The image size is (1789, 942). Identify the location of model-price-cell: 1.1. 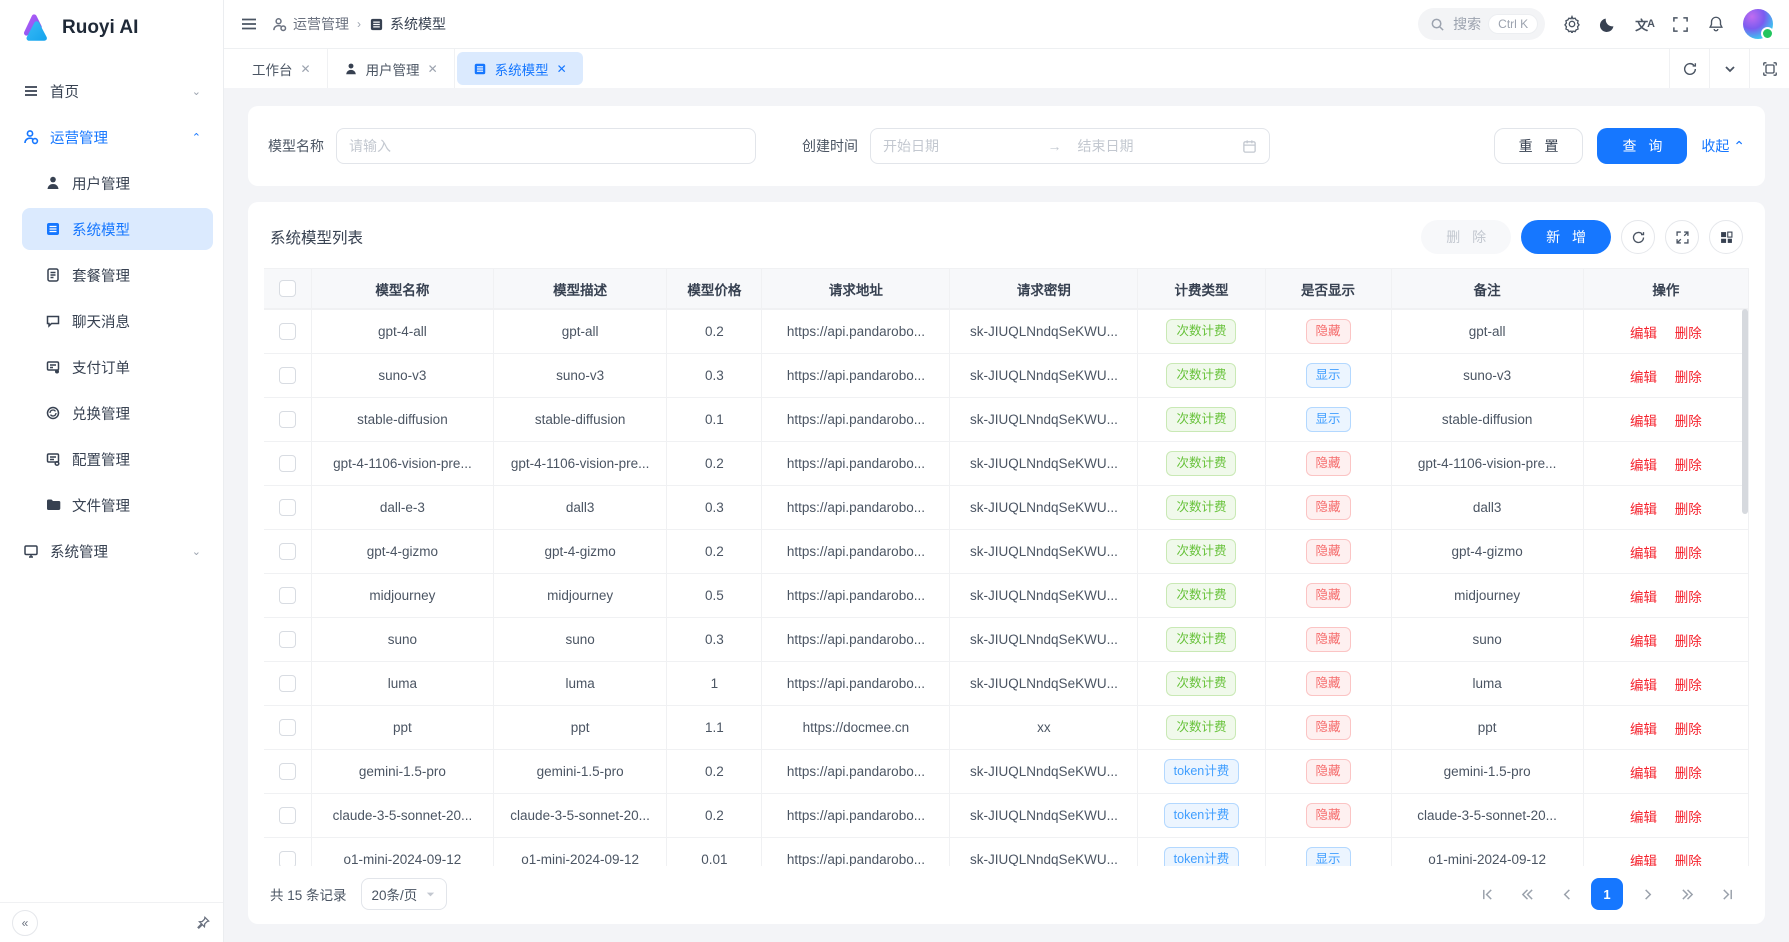
(714, 727).